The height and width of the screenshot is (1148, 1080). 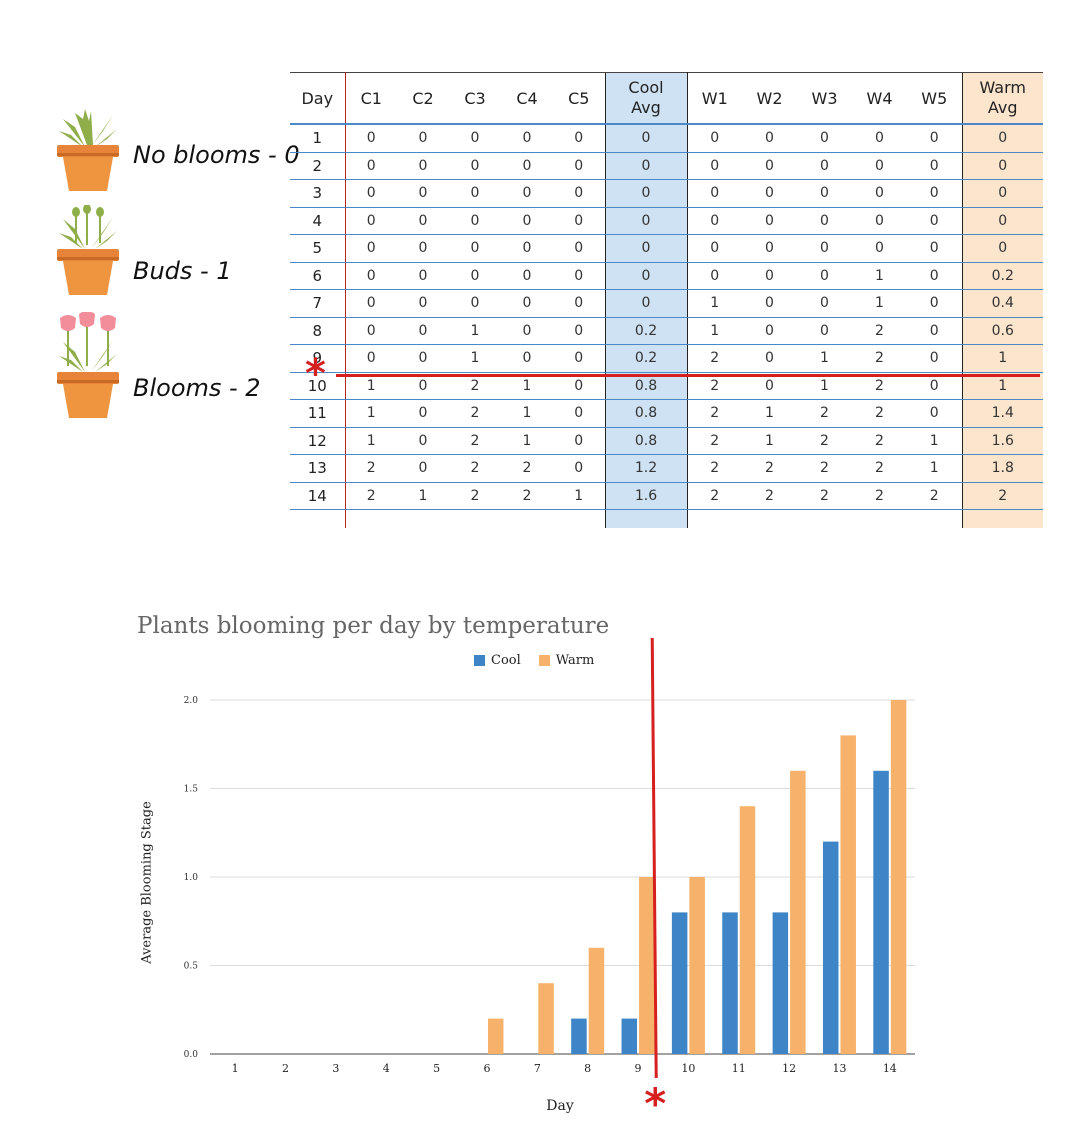 I want to click on chart-marker-asterisk: *, so click(x=655, y=1103).